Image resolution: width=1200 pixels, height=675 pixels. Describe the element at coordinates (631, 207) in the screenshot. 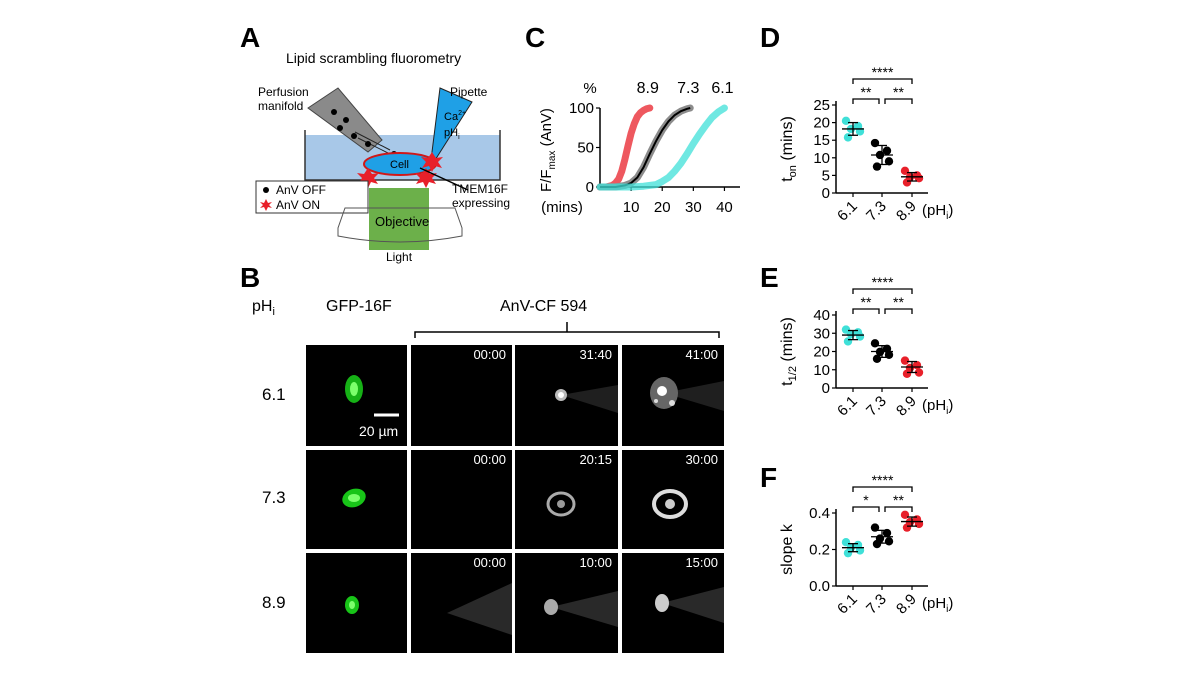

I see `x-tick-label: 10` at that location.